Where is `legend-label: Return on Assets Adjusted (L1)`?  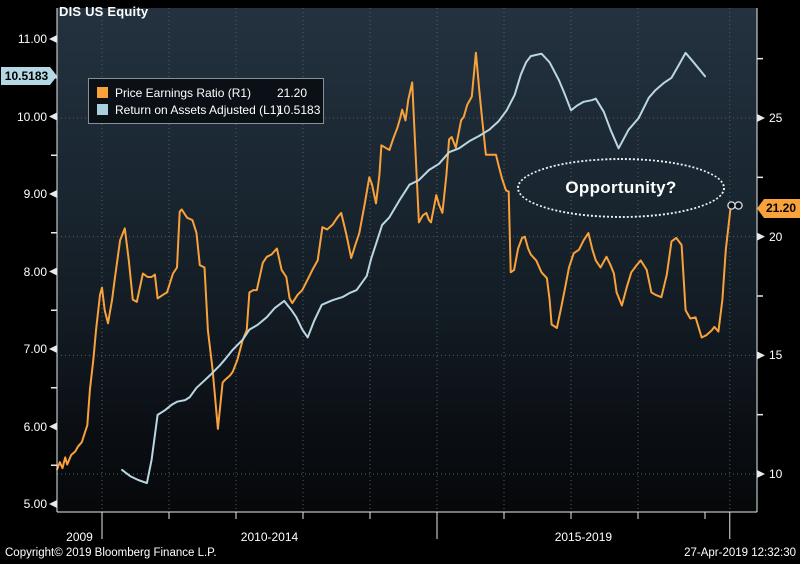 legend-label: Return on Assets Adjusted (L1) is located at coordinates (198, 109).